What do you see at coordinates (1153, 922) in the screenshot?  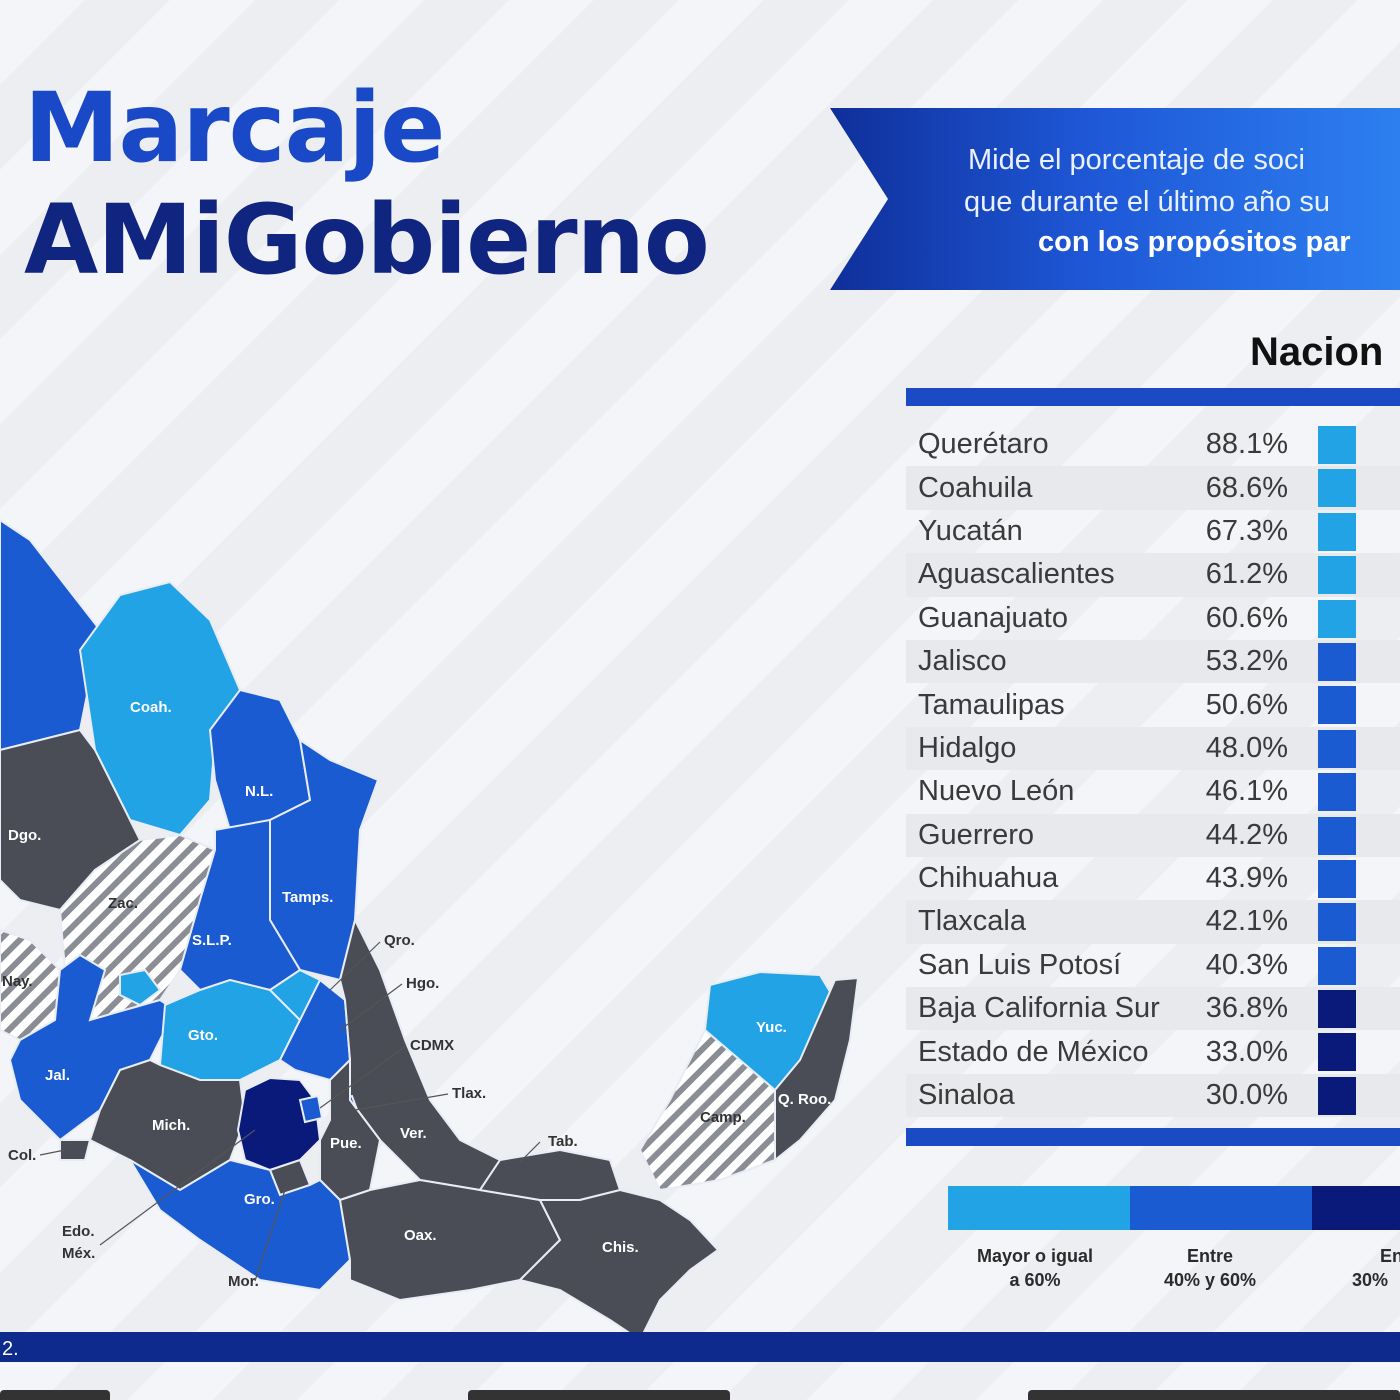 I see `table-row: Tlaxcala 42.1%` at bounding box center [1153, 922].